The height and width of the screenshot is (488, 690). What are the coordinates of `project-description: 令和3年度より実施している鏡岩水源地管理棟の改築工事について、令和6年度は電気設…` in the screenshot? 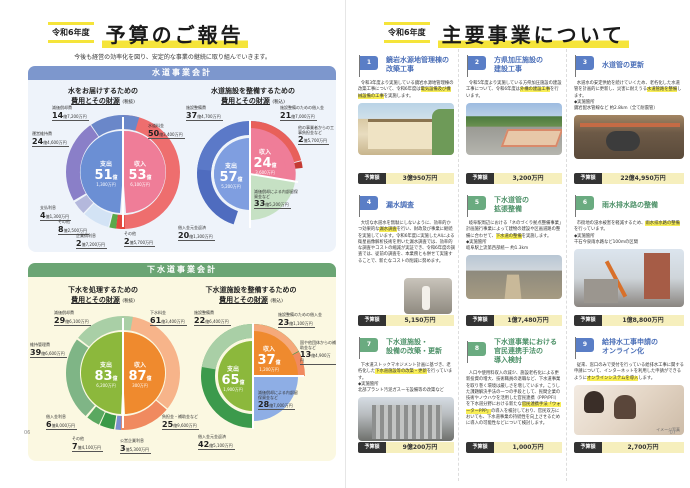 It's located at (406, 90).